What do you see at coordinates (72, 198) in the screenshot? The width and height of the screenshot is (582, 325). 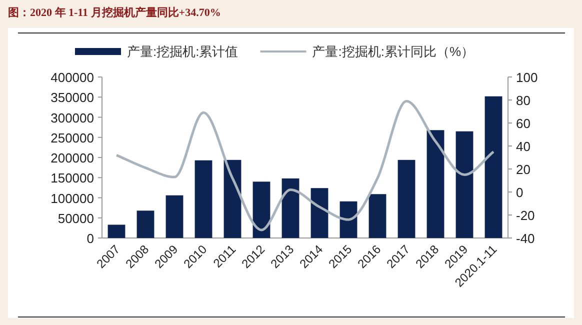 I see `y-tick-label: 100000` at bounding box center [72, 198].